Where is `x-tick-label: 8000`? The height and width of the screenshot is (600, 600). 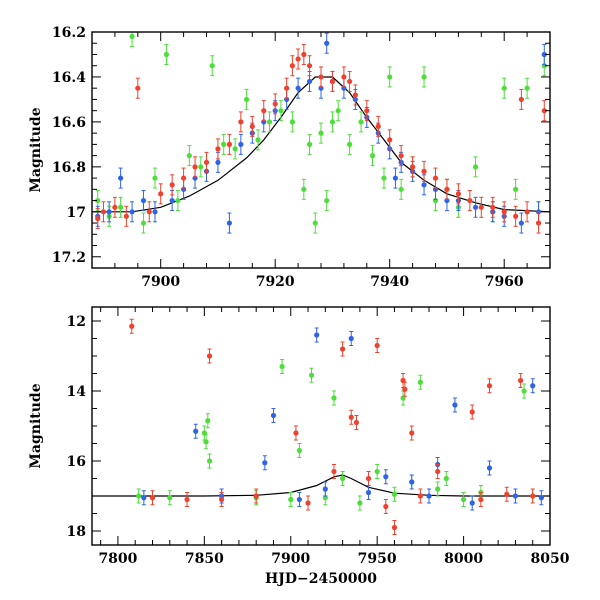 x-tick-label: 8000 is located at coordinates (463, 559).